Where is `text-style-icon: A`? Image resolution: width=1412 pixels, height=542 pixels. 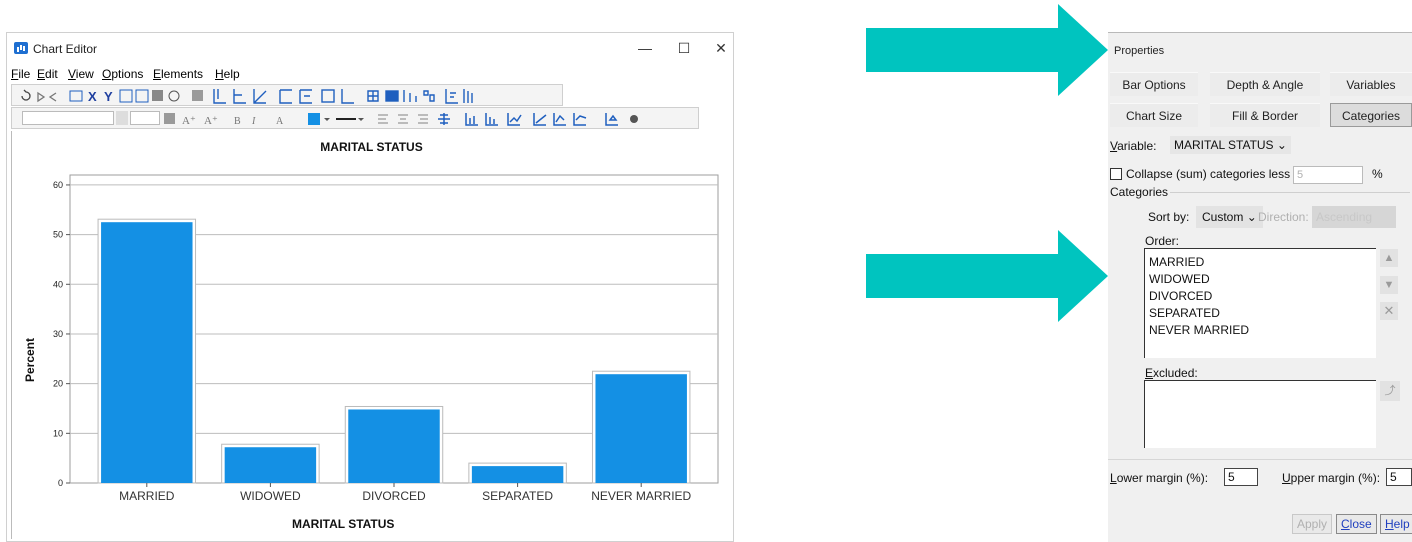
text-style-icon: A is located at coordinates (280, 121).